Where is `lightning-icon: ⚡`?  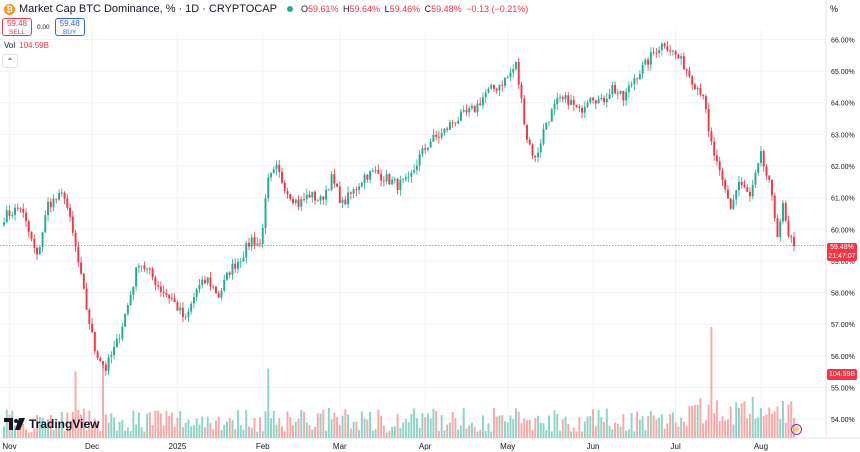
lightning-icon: ⚡ is located at coordinates (796, 429).